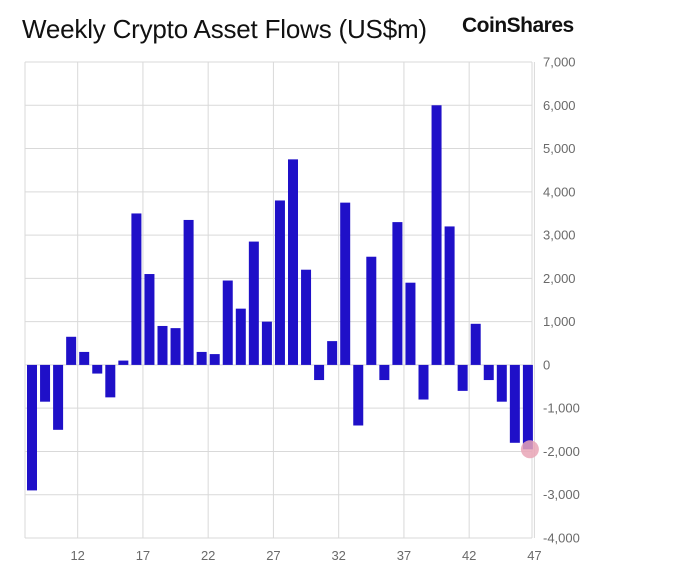  Describe the element at coordinates (534, 555) in the screenshot. I see `x-tick-label: 47` at that location.